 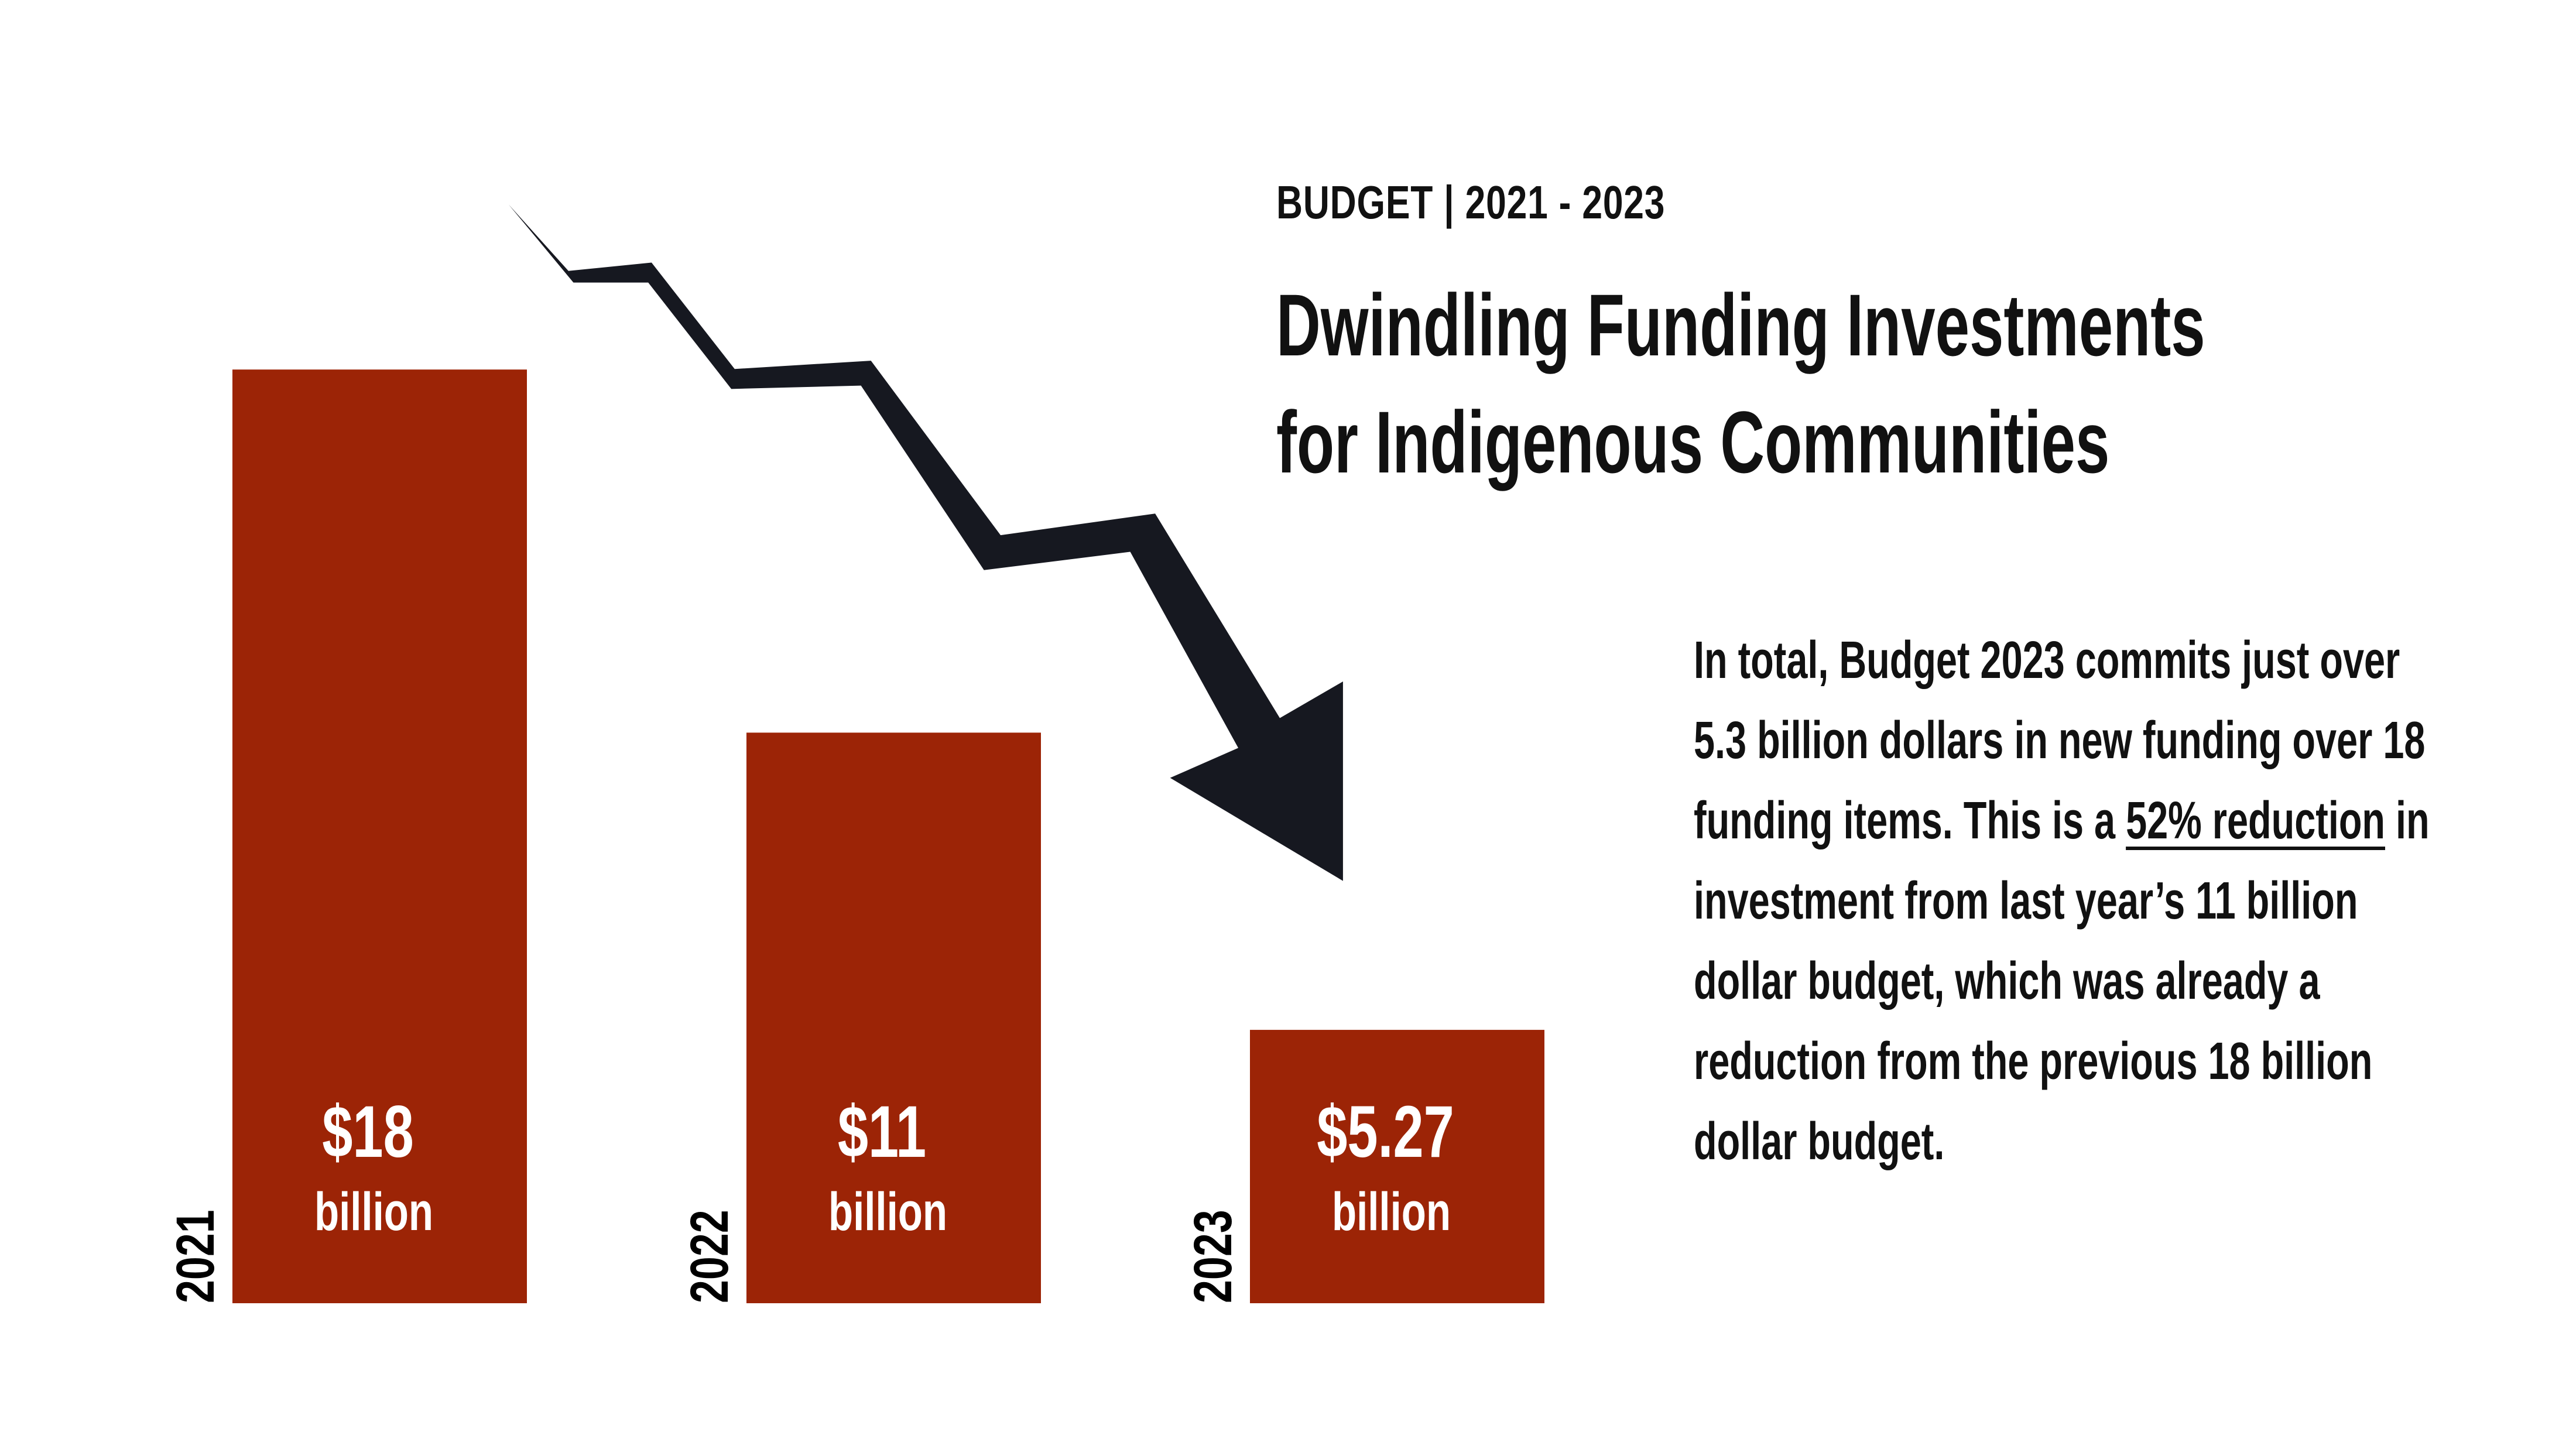 I want to click on year-label: 2021, so click(x=195, y=1256).